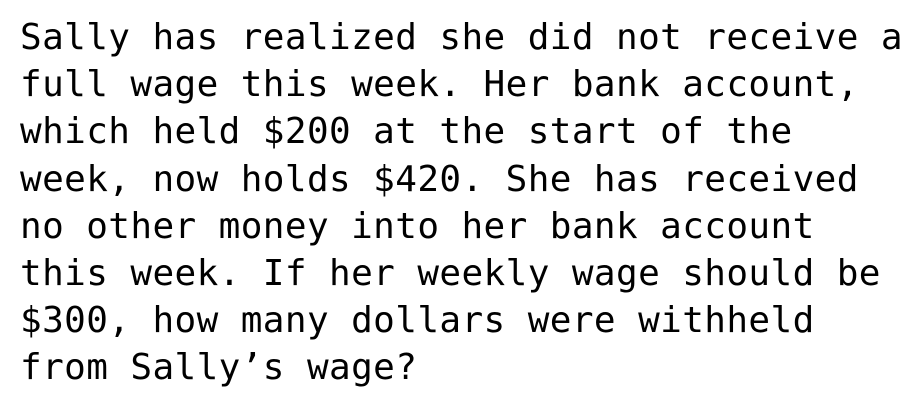 The image size is (920, 410). I want to click on problem-line: from Sally’s wage?, so click(219, 368).